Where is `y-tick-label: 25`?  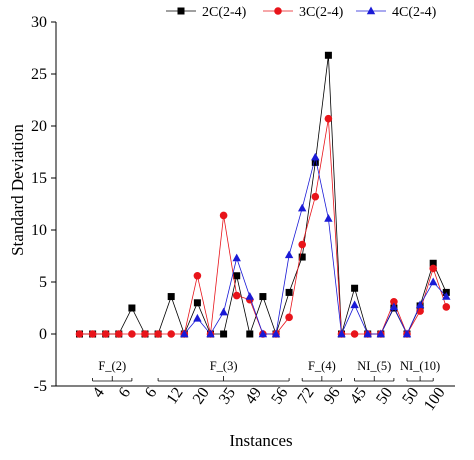 y-tick-label: 25 is located at coordinates (39, 74).